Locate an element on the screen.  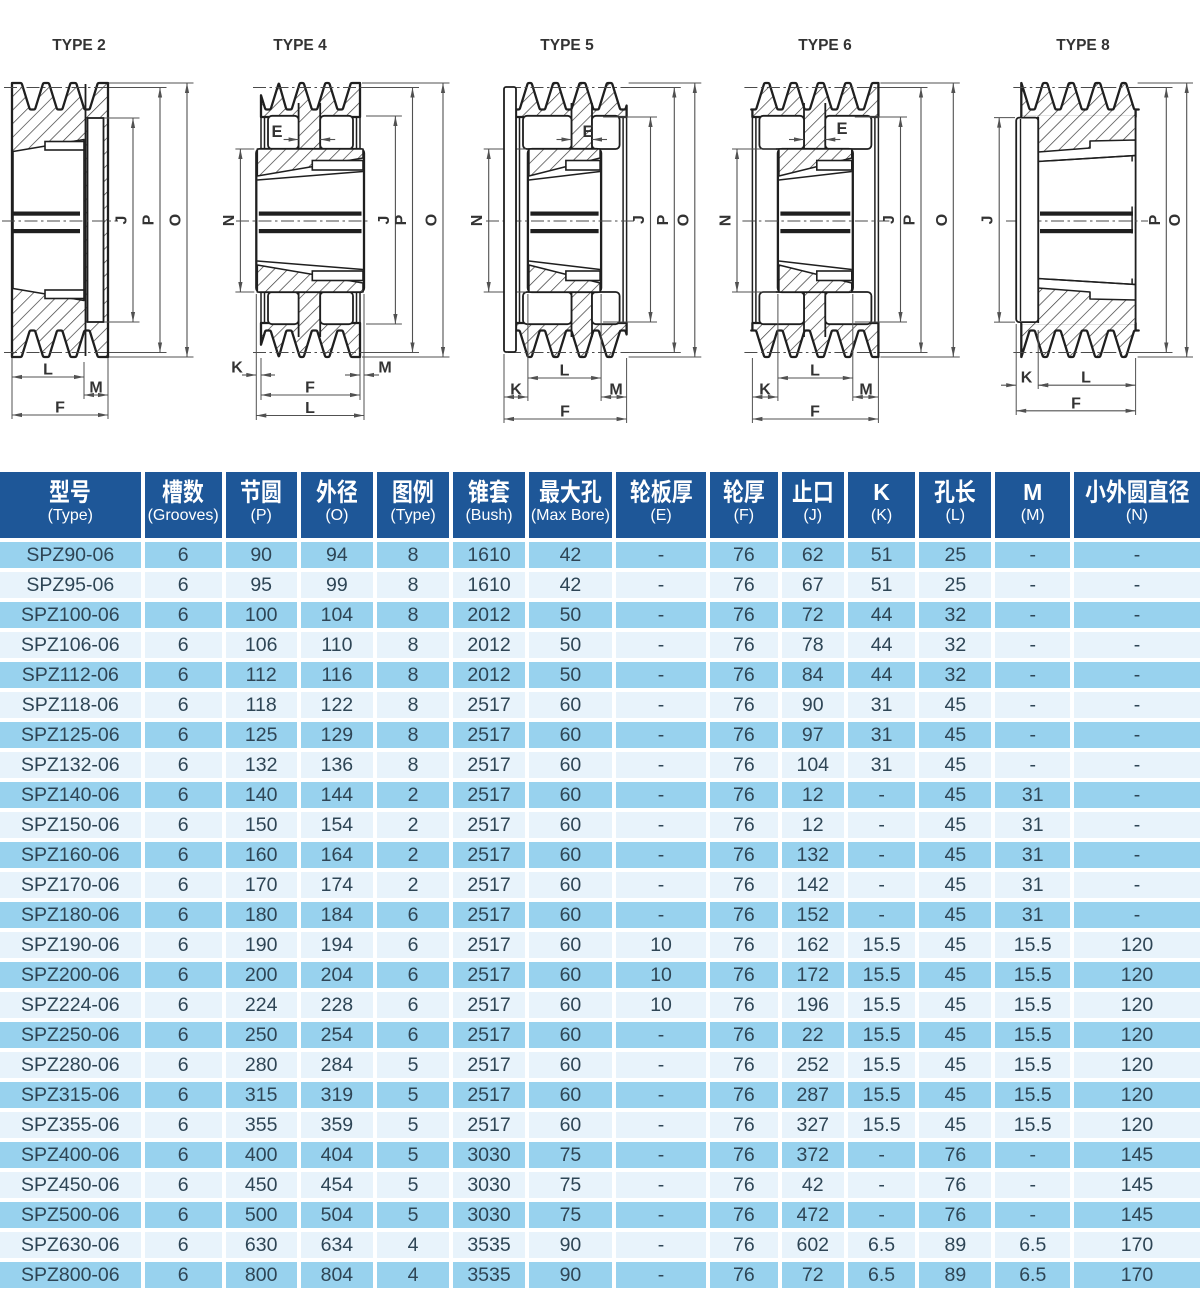
svg-text: TYPE 5 is located at coordinates (567, 45).